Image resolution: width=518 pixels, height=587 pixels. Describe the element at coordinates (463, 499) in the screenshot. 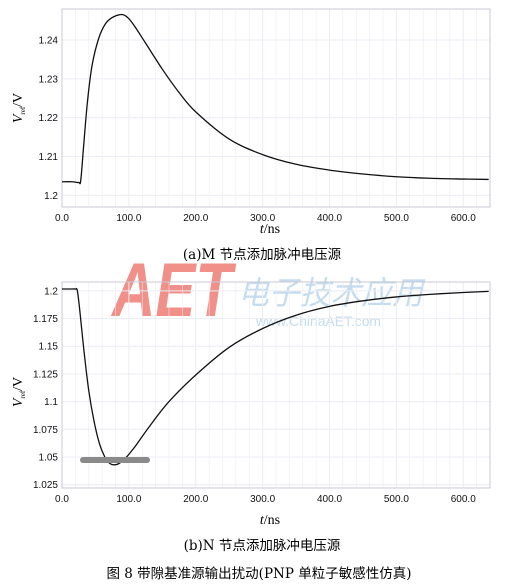

I see `chart-b-xtick-label: 600.0` at that location.